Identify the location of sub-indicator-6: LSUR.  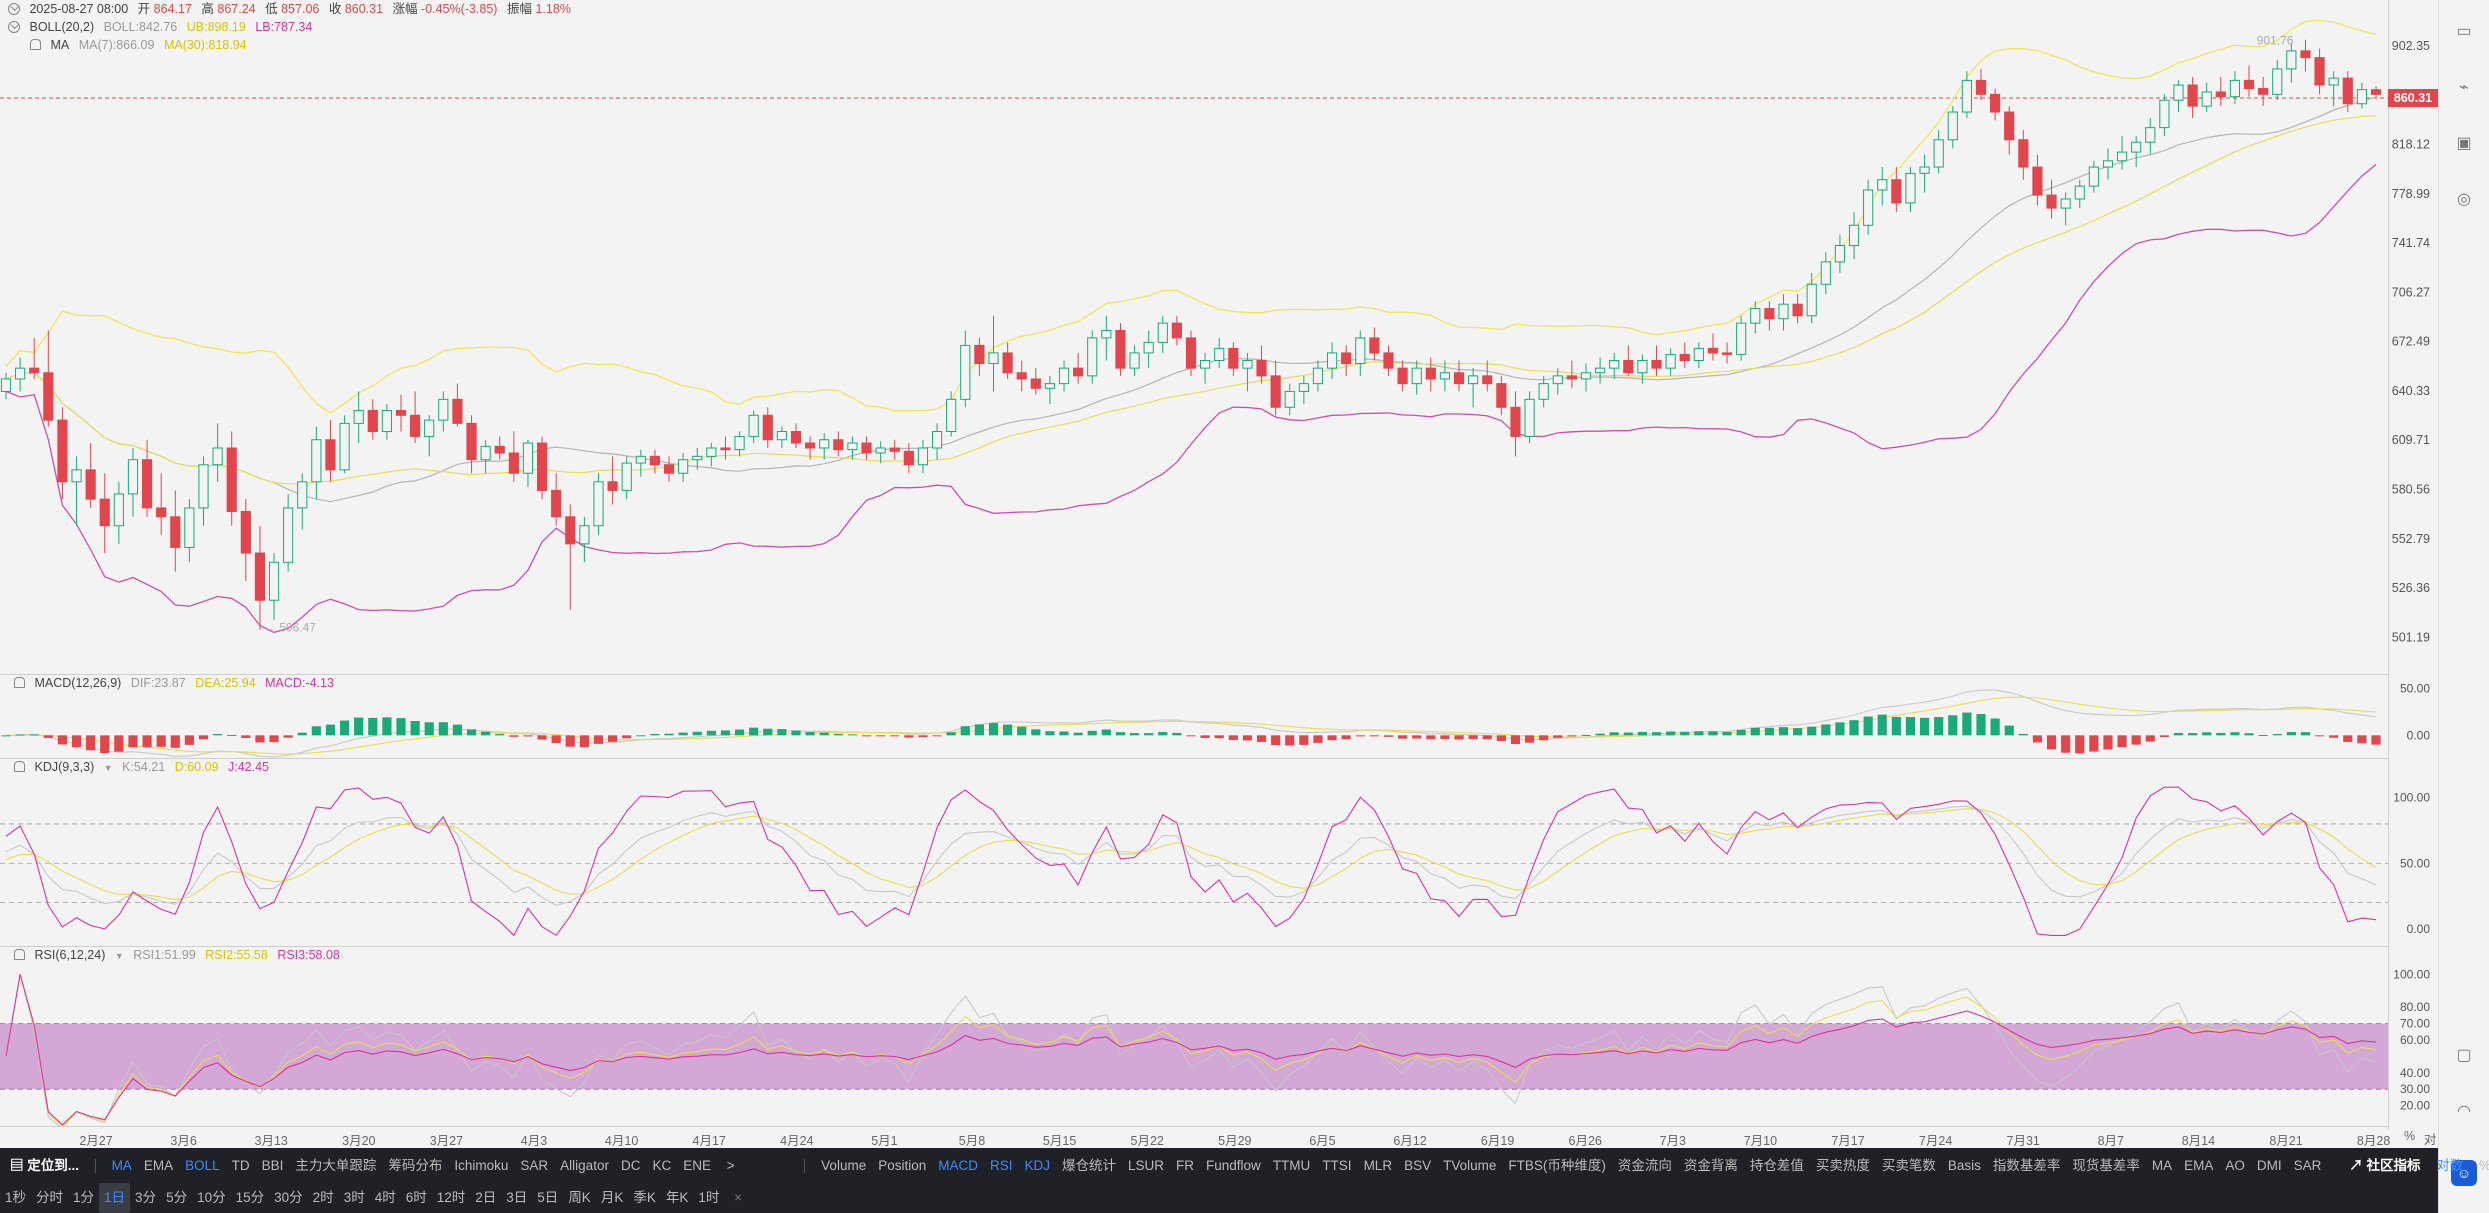
(1146, 1165).